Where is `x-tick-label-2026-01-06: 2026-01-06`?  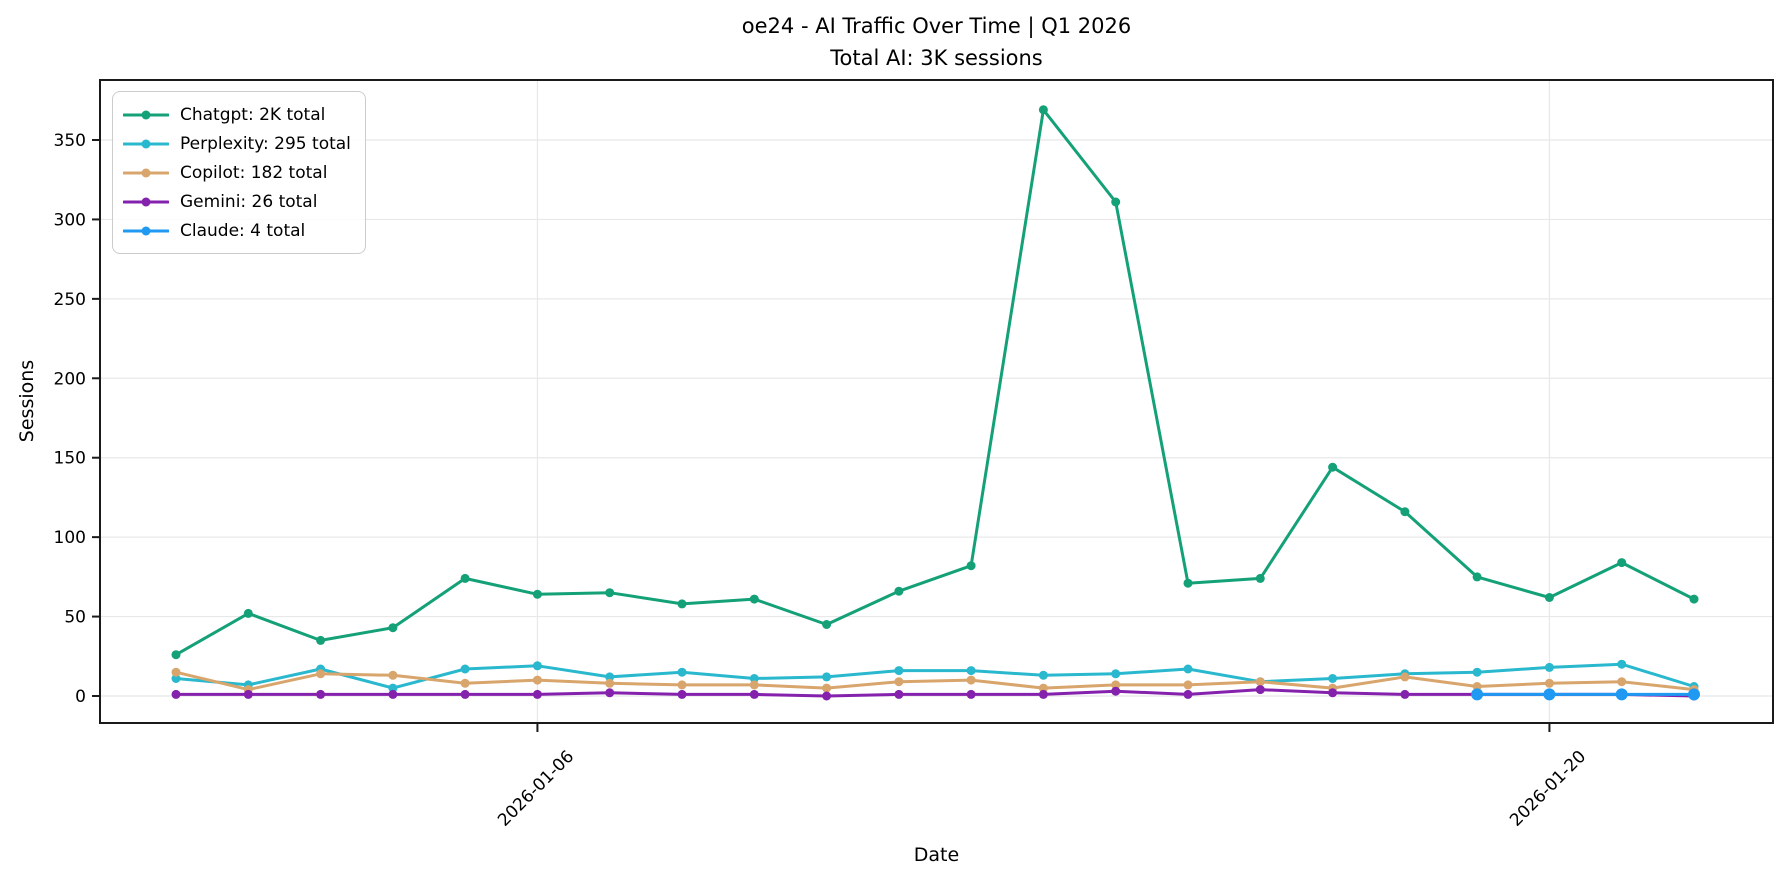 x-tick-label-2026-01-06: 2026-01-06 is located at coordinates (536, 789).